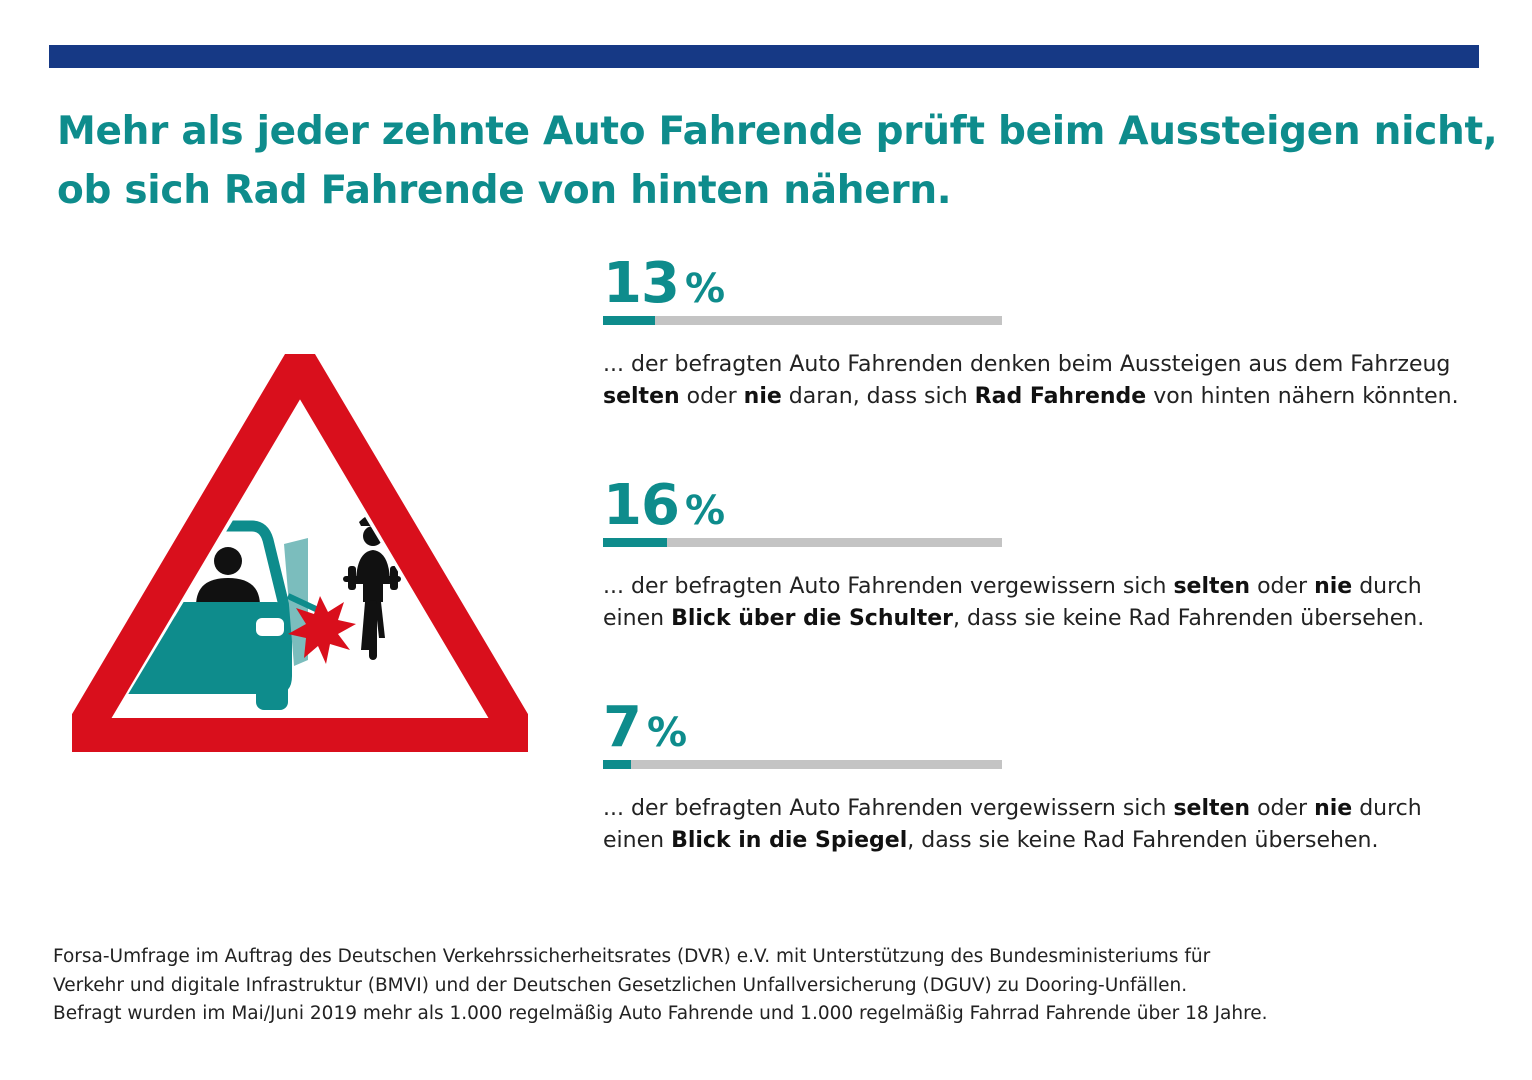  What do you see at coordinates (322, 630) in the screenshot?
I see `impact-burst-icon` at bounding box center [322, 630].